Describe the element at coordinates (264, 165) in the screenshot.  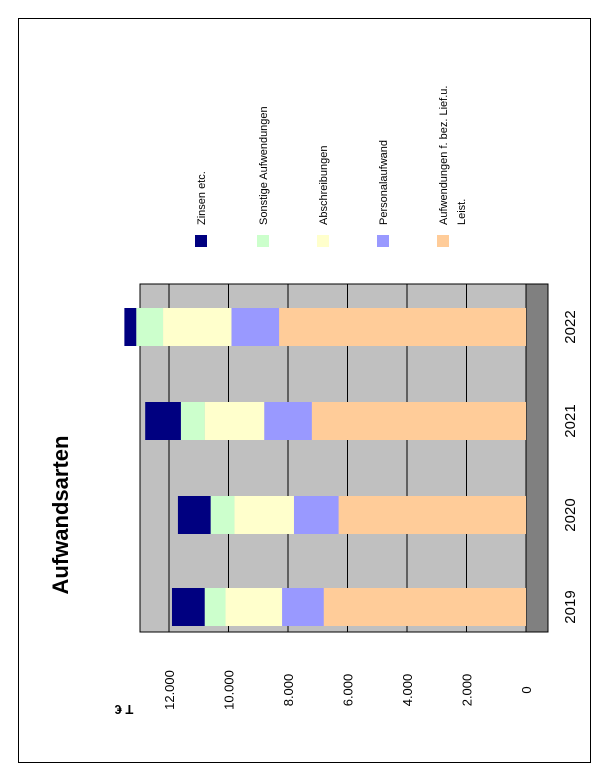
I see `legend-label: Sonstige Aufwendungen` at that location.